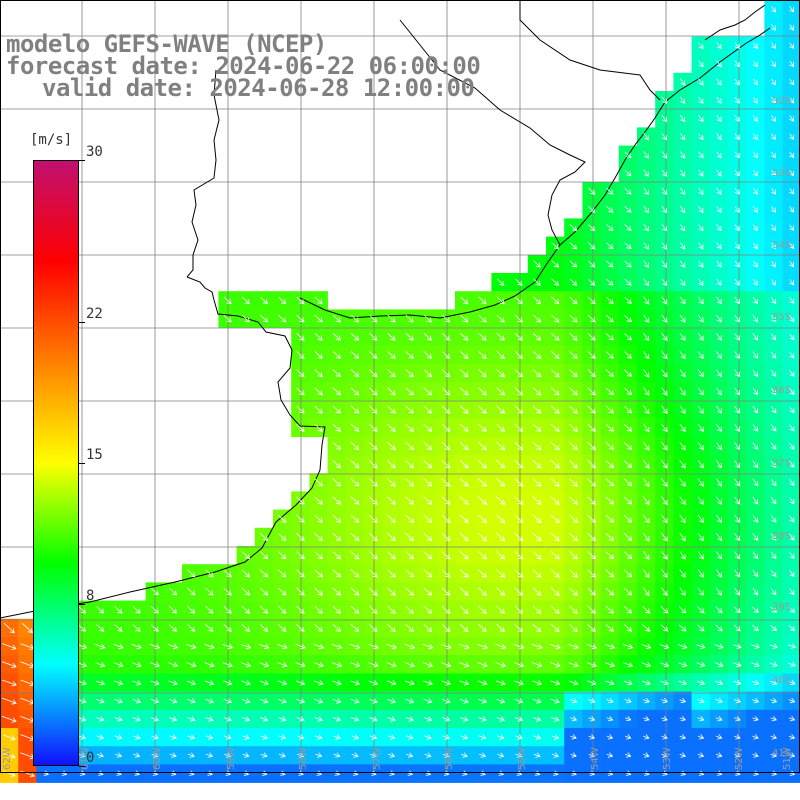  Describe the element at coordinates (397, 758) in the screenshot. I see `longitude-labels: 62W 61W 60W 59W 58W 57W 56W 55W 54W 53W 52W 51W` at that location.